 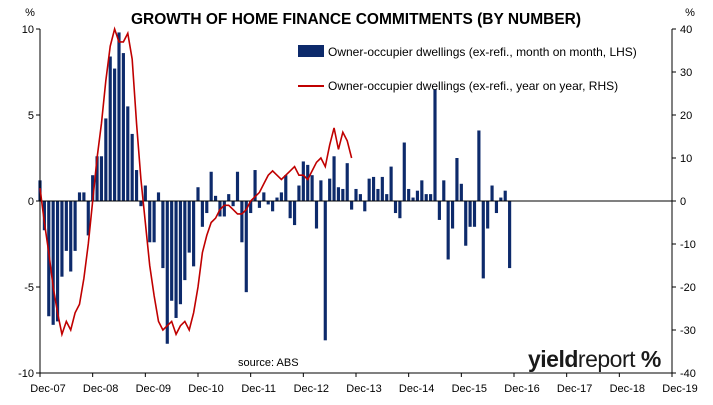 I want to click on left-tick-label: 10, so click(x=28, y=30).